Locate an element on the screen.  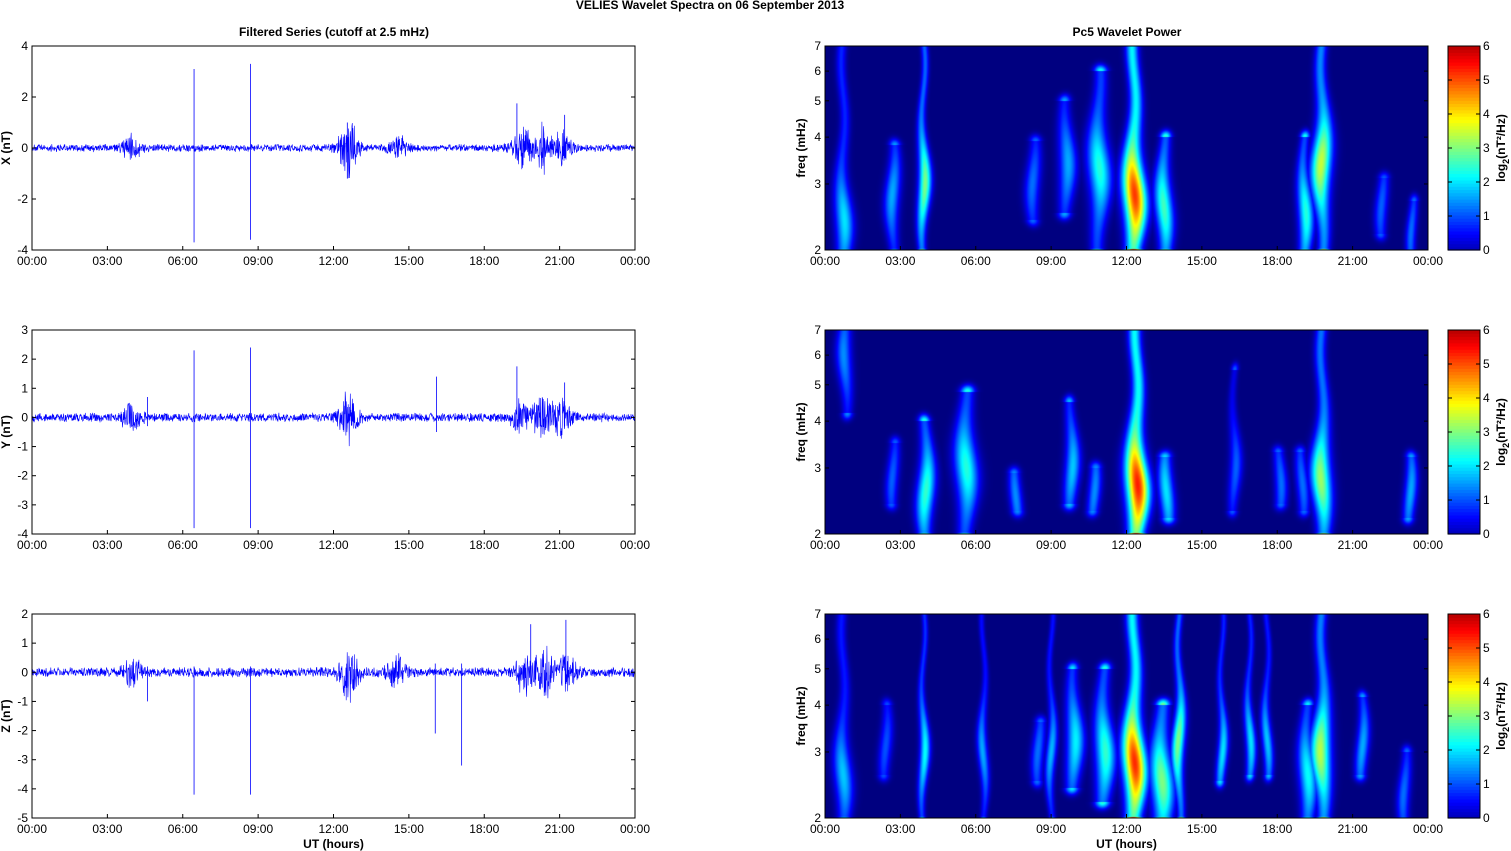
wavelet-heatmap is located at coordinates (1126, 432).